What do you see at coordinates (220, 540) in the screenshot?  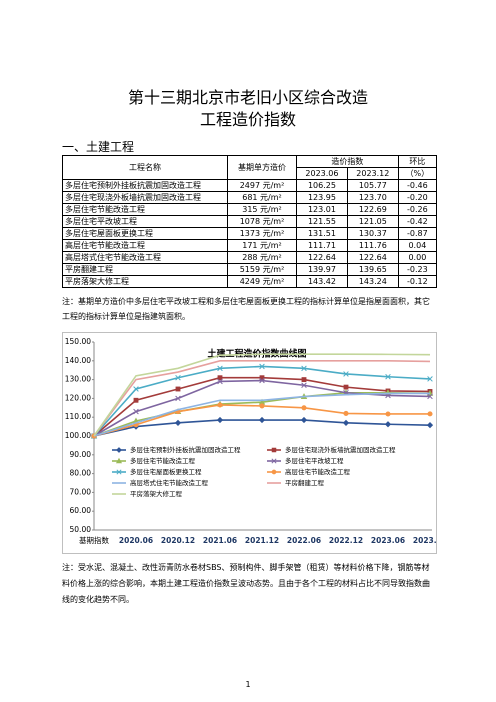 I see `x-tick-label: 2021.06` at bounding box center [220, 540].